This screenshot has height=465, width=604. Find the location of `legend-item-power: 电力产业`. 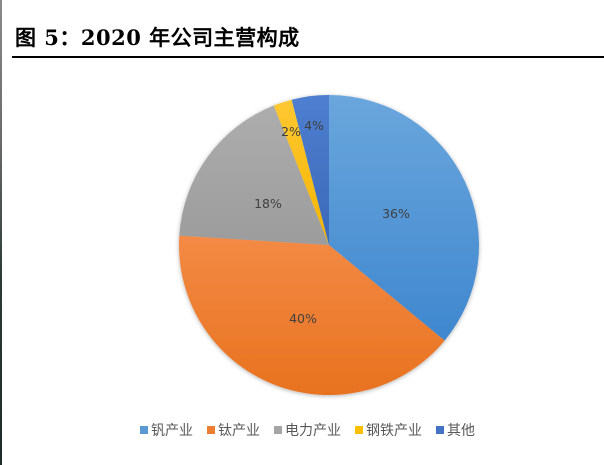

legend-item-power: 电力产业 is located at coordinates (307, 430).